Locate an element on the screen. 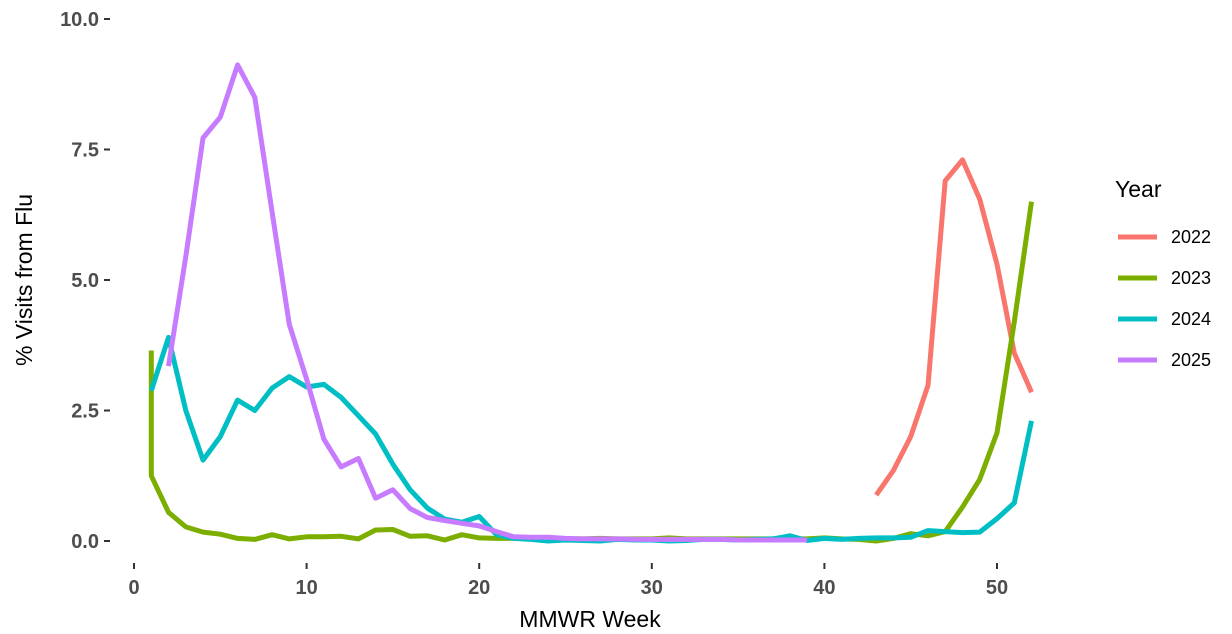 This screenshot has height=634, width=1232. x-axis-title: MMWR Week is located at coordinates (590, 619).